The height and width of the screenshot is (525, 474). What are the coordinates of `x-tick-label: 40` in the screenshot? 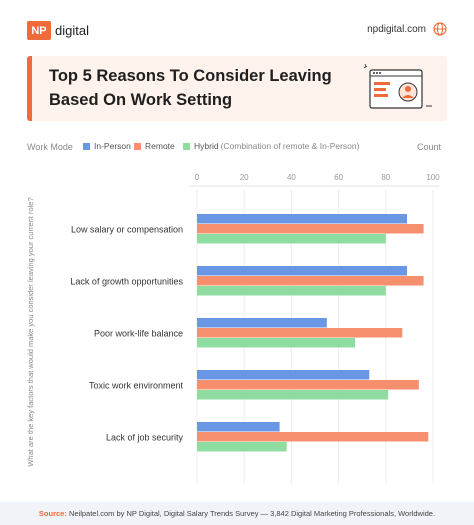 It's located at (291, 177).